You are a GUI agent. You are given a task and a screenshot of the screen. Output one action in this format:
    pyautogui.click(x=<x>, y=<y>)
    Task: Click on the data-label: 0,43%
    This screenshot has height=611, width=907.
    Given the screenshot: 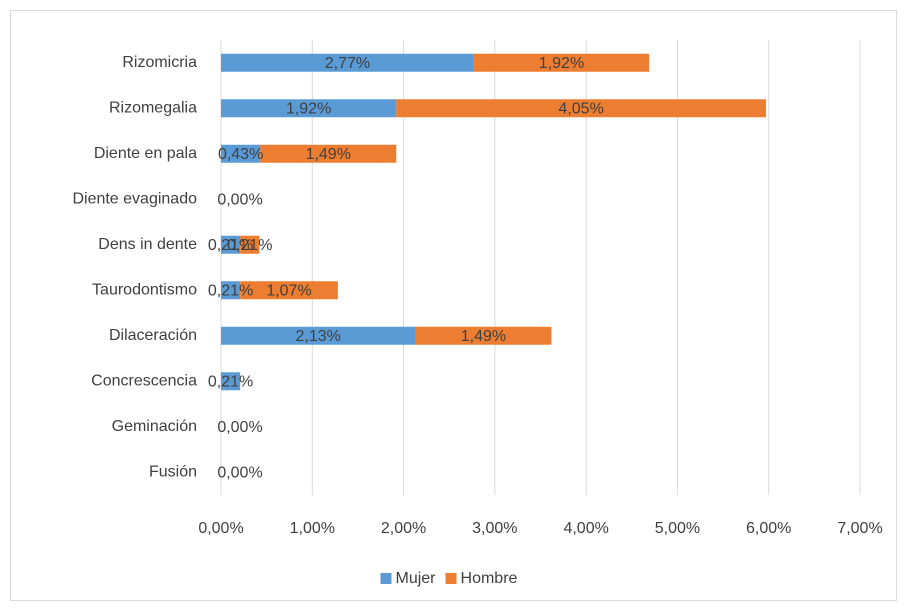 What is the action you would take?
    pyautogui.click(x=240, y=154)
    